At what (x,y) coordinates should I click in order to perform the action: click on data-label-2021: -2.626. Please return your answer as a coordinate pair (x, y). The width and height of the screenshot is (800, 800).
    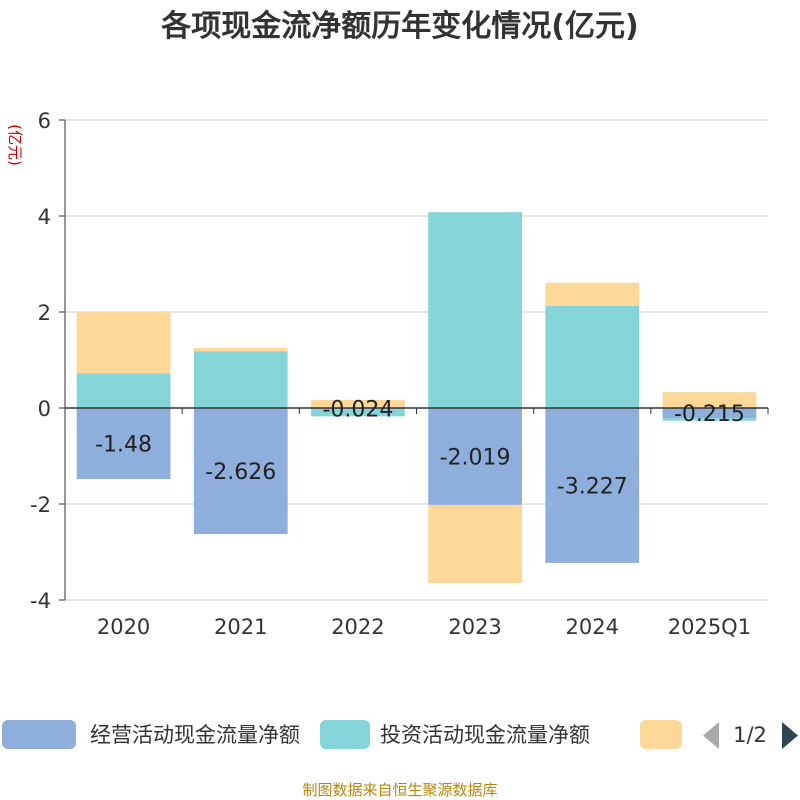
    Looking at the image, I should click on (240, 472).